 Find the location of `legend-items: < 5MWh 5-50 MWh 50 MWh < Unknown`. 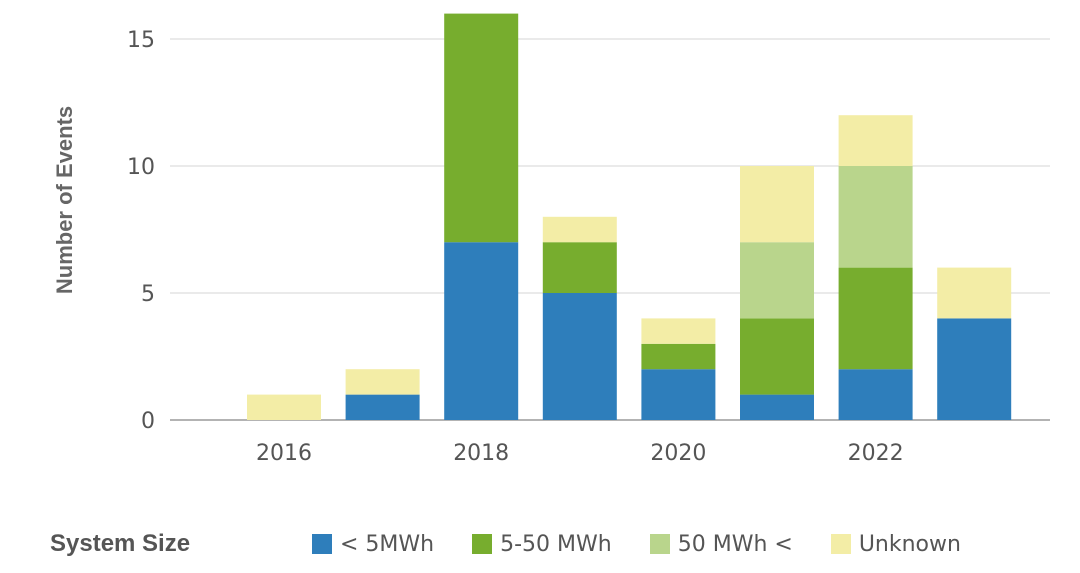

legend-items: < 5MWh 5-50 MWh 50 MWh < Unknown is located at coordinates (655, 544).